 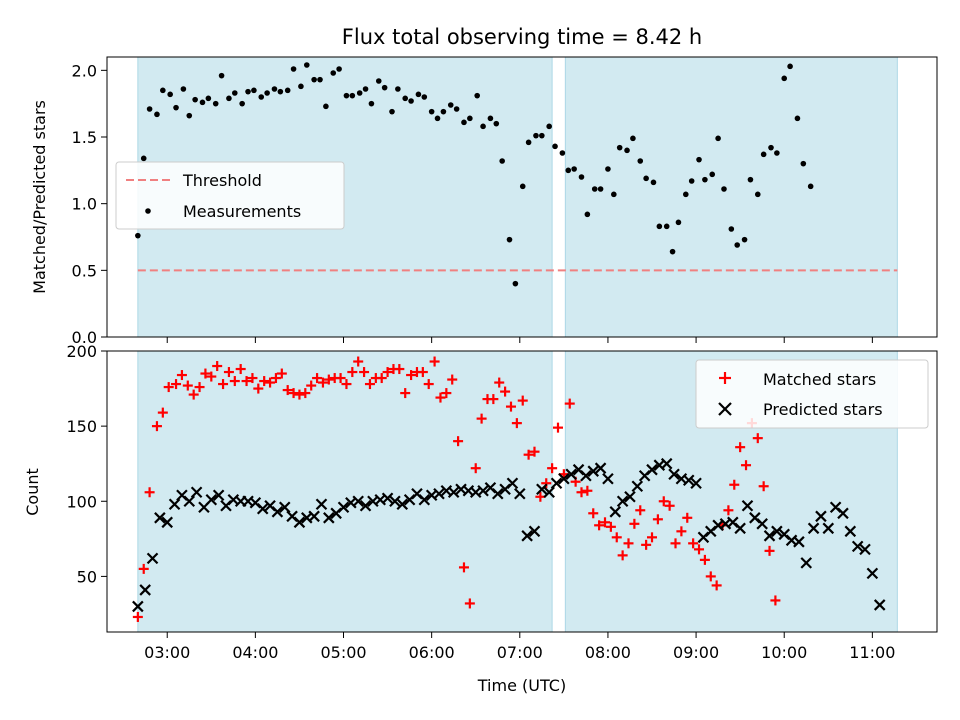 What do you see at coordinates (84, 70) in the screenshot?
I see `y-tick-label: 2.0` at bounding box center [84, 70].